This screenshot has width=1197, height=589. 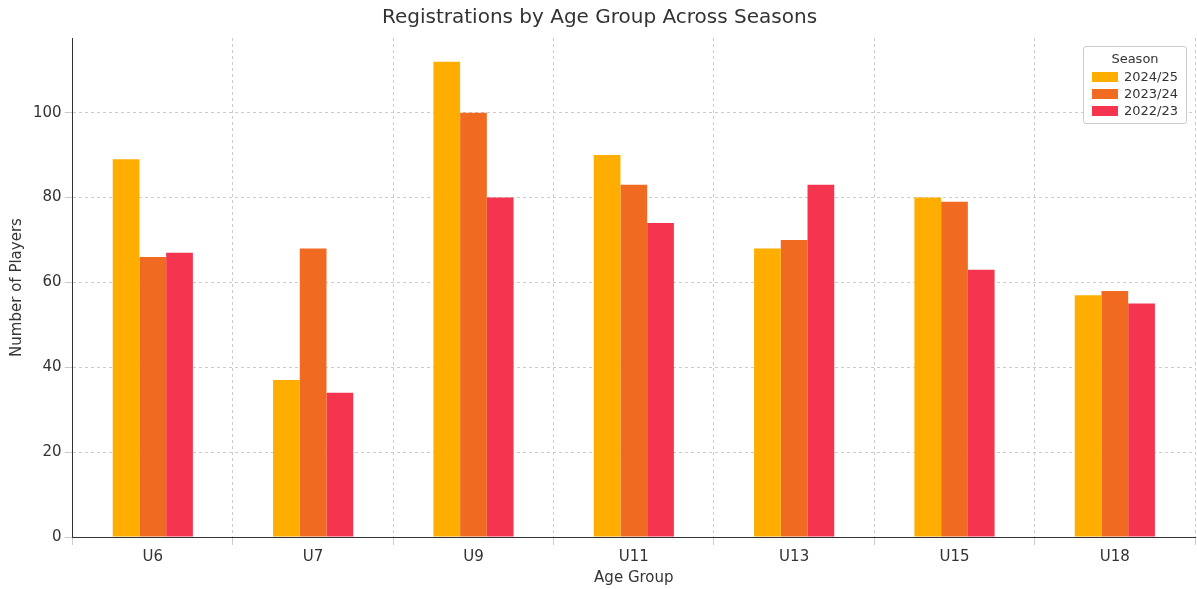 I want to click on x-tick-label: U6, so click(x=153, y=555).